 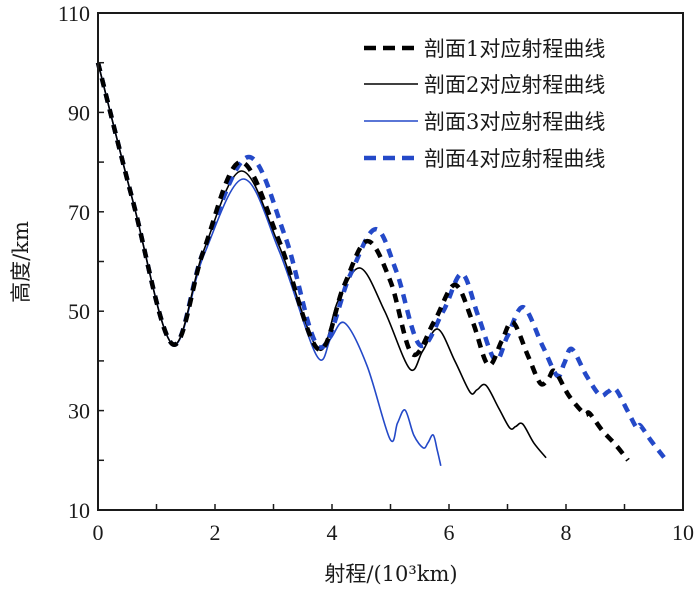 I want to click on legend-item: 剖面1对应射程曲线, so click(x=484, y=49).